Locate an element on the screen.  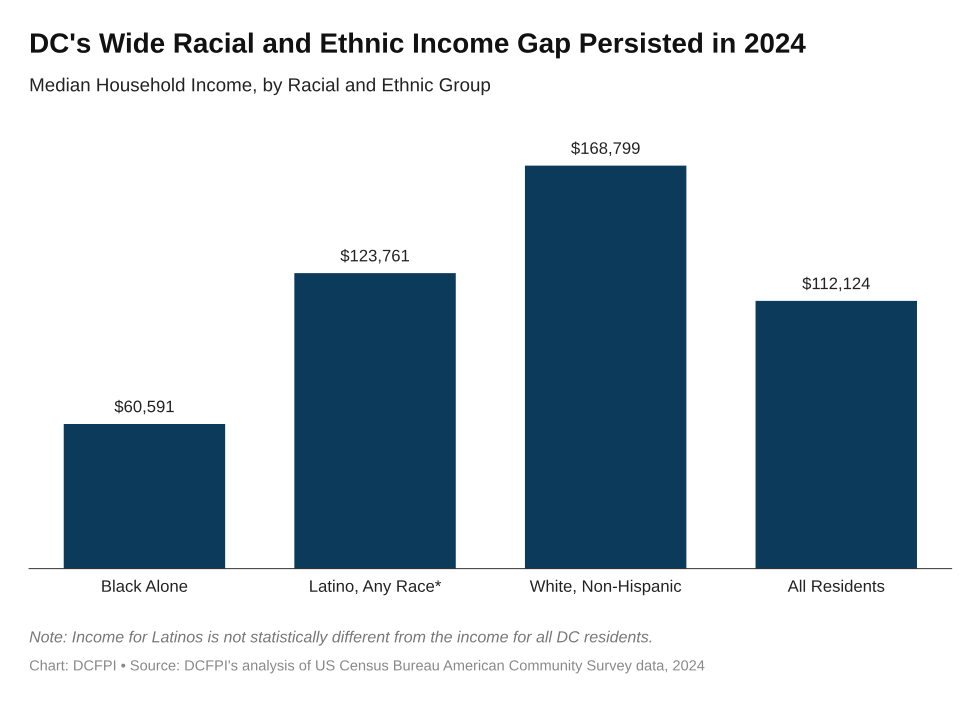
text: Note: Income for Latinos is not statistically different from the income for all DC residents. is located at coordinates (341, 638).